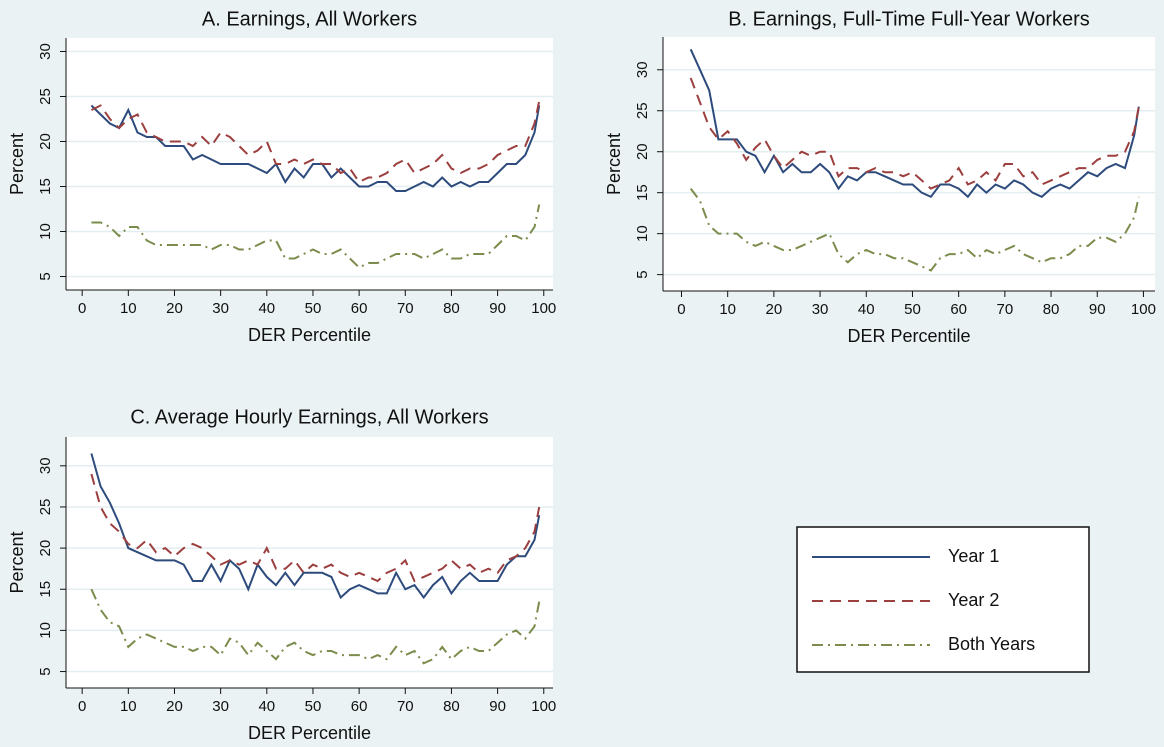 The width and height of the screenshot is (1164, 747). I want to click on legend-label: Year 1, so click(973, 556).